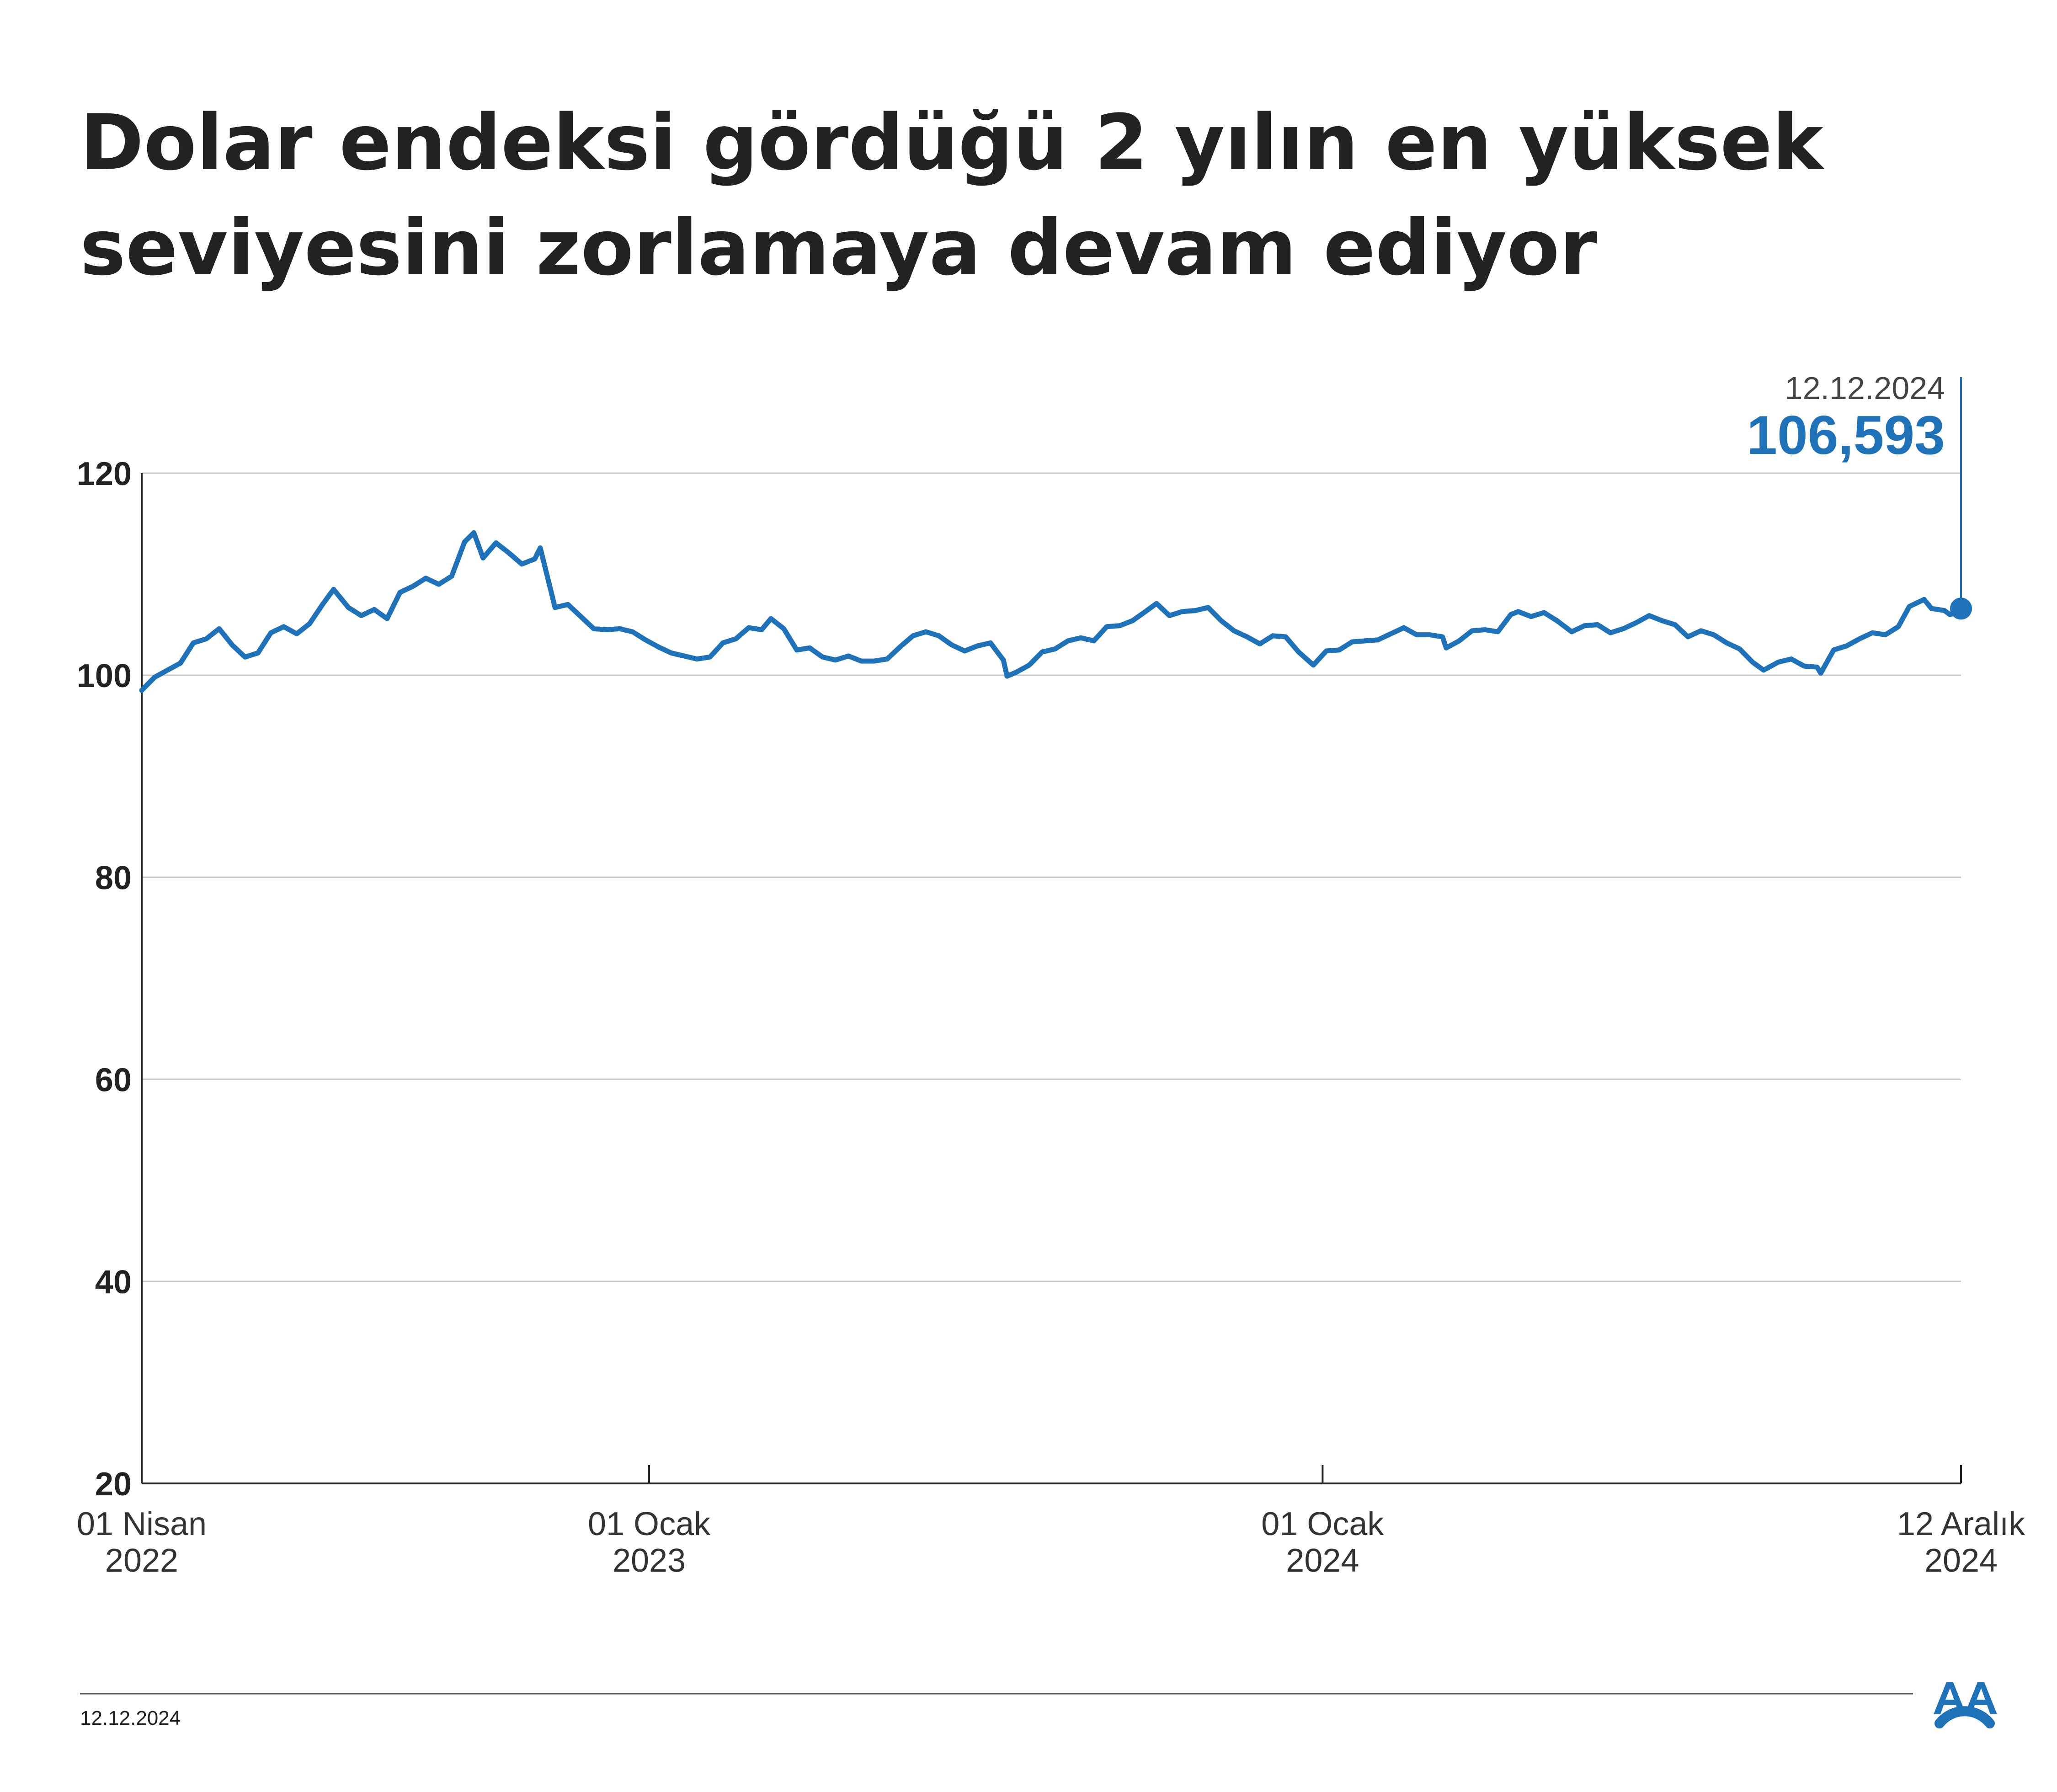  Describe the element at coordinates (114, 1282) in the screenshot. I see `y-tick-label-40: 40` at that location.